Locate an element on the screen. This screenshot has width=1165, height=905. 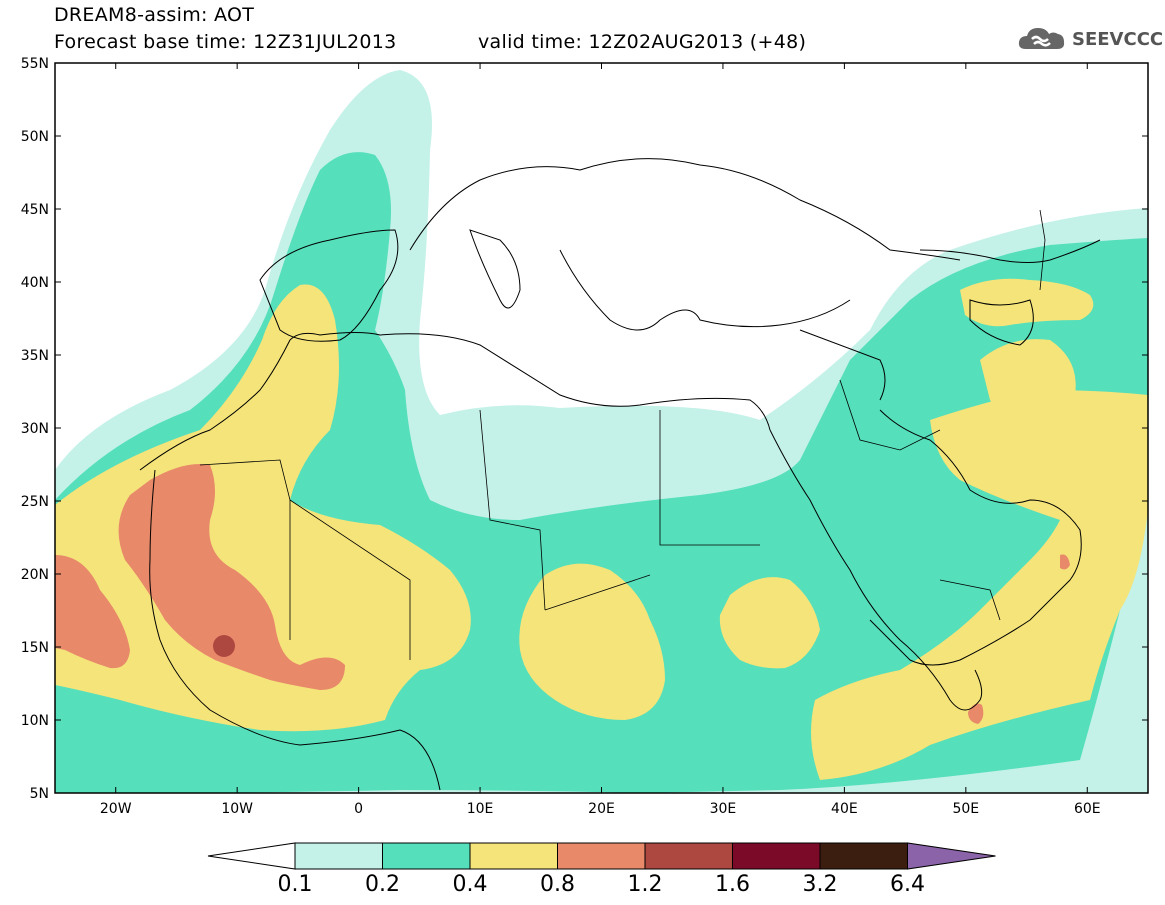
colorbar-label: 3.2 is located at coordinates (820, 884).